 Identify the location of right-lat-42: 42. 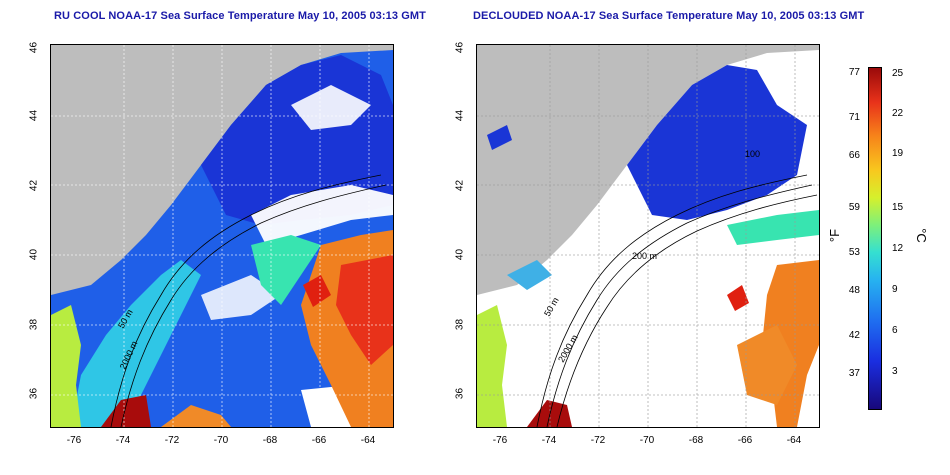
(460, 185).